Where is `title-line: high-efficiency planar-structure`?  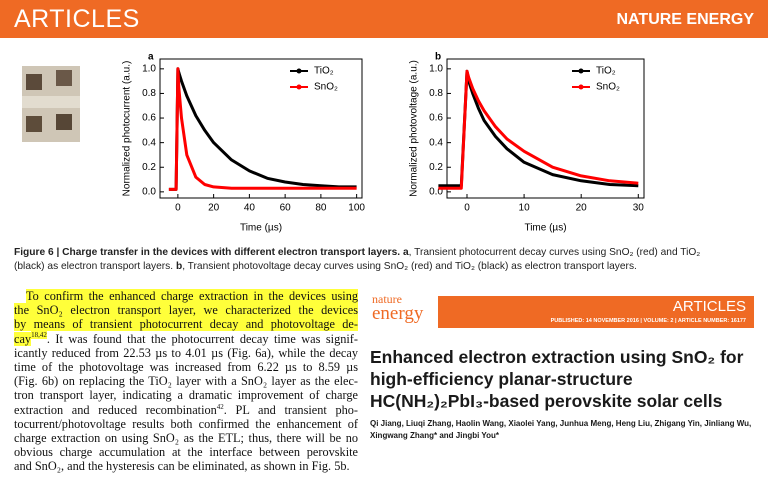 title-line: high-efficiency planar-structure is located at coordinates (501, 379).